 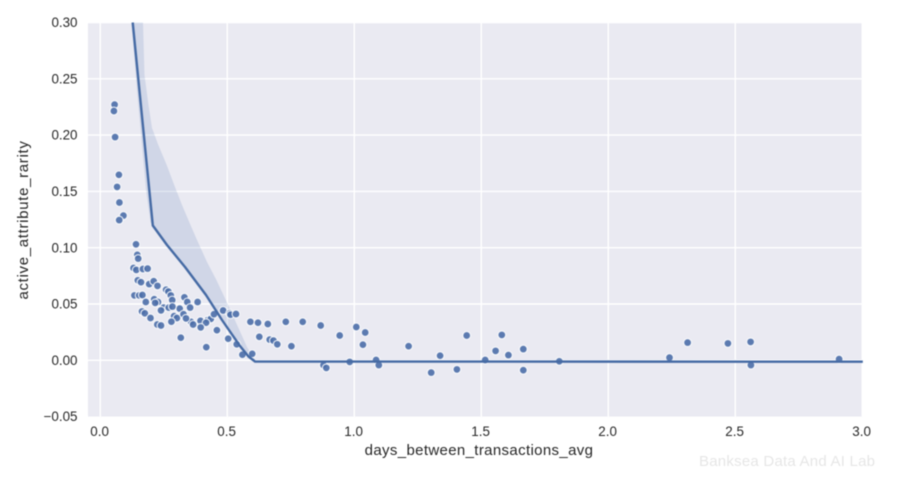 I want to click on svg-text: 1.0, so click(x=353, y=431).